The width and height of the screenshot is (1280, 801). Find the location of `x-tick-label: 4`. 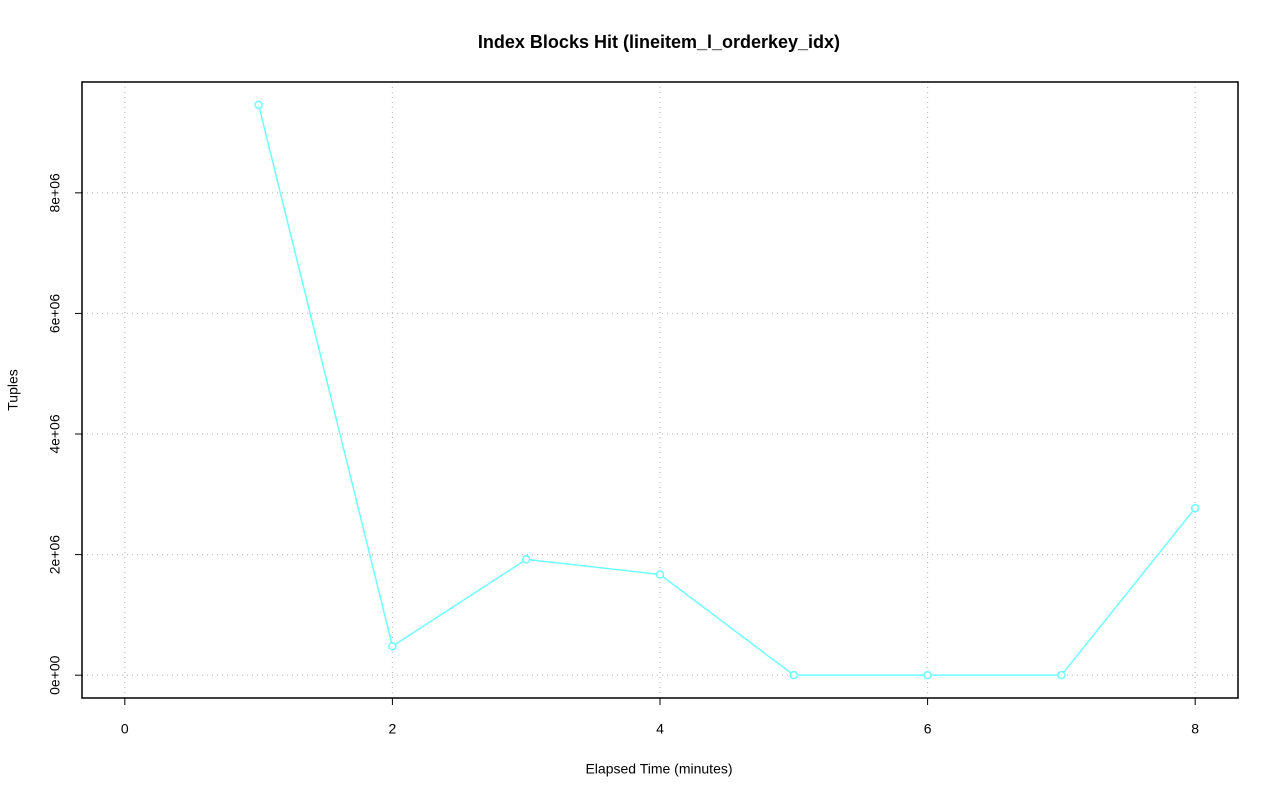

x-tick-label: 4 is located at coordinates (660, 729).